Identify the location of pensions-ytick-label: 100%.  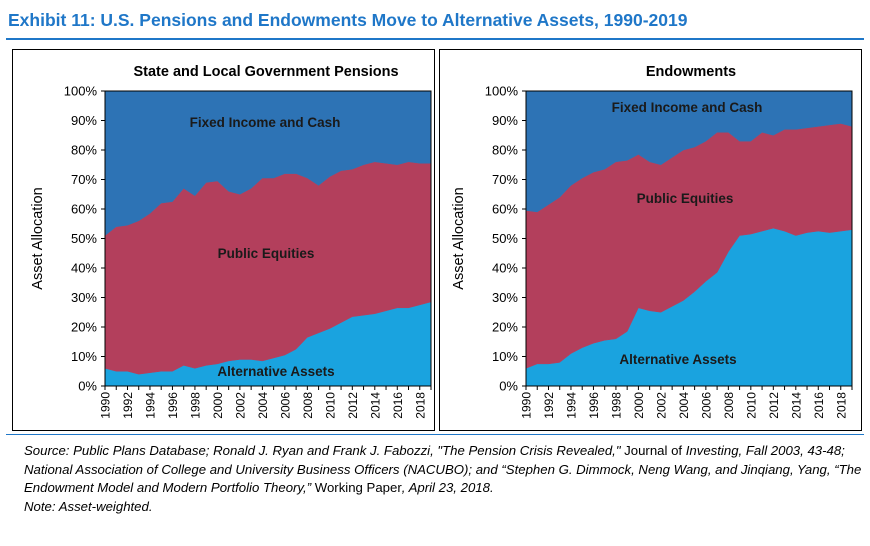
(81, 91).